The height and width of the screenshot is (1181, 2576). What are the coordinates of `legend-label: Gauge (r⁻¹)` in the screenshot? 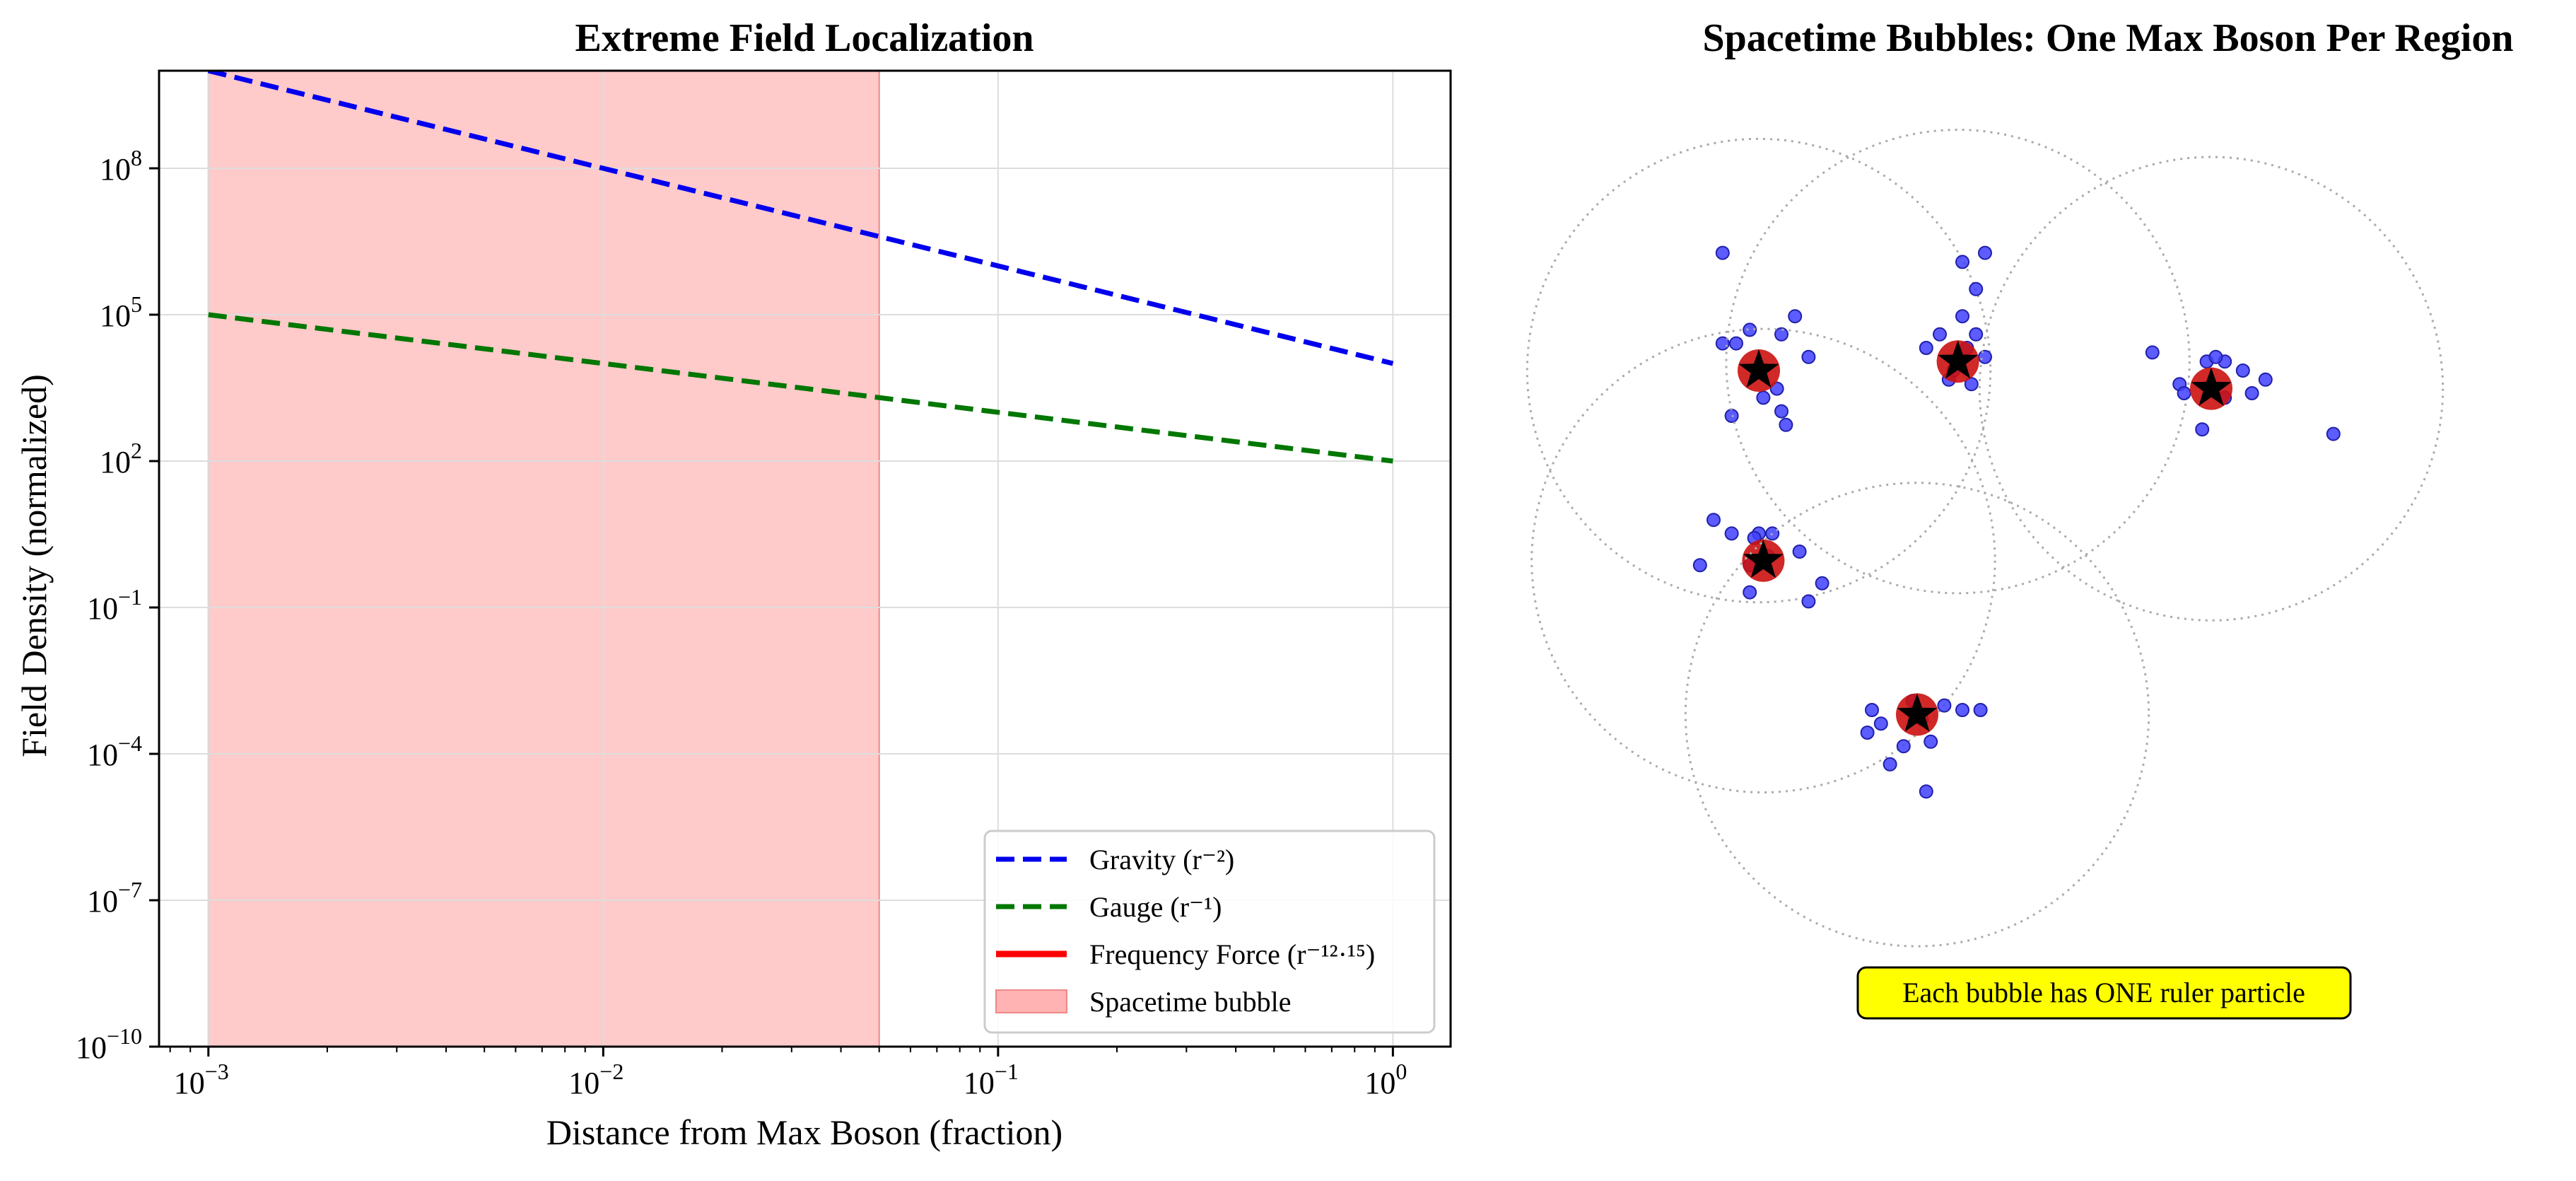 It's located at (1155, 907).